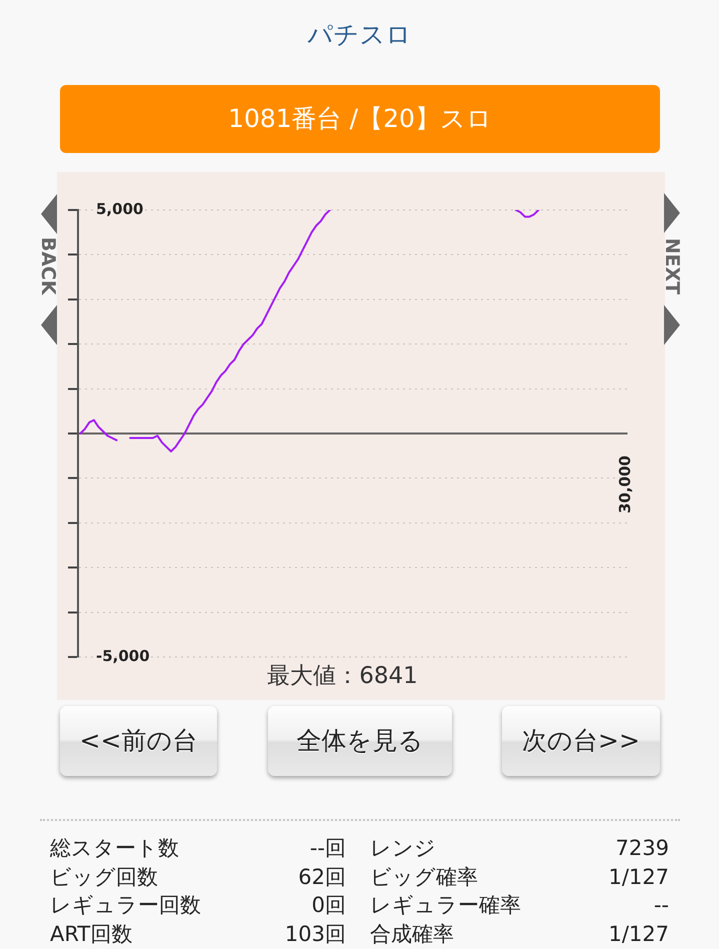 This screenshot has width=719, height=949. Describe the element at coordinates (120, 209) in the screenshot. I see `y-tick-label: 5,000` at that location.